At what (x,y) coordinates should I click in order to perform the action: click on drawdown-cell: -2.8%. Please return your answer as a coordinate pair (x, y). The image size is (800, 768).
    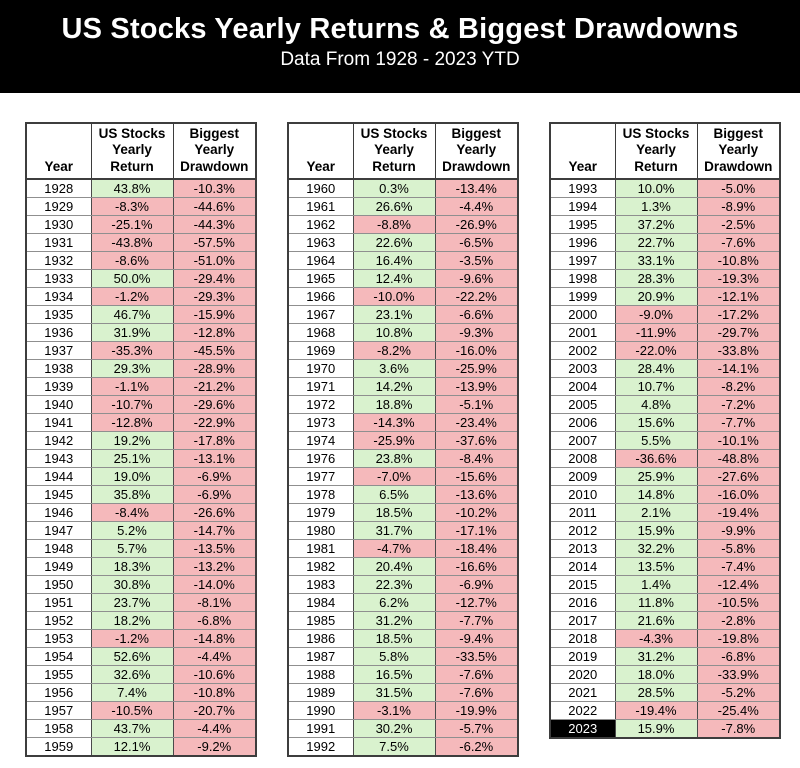
    Looking at the image, I should click on (738, 621).